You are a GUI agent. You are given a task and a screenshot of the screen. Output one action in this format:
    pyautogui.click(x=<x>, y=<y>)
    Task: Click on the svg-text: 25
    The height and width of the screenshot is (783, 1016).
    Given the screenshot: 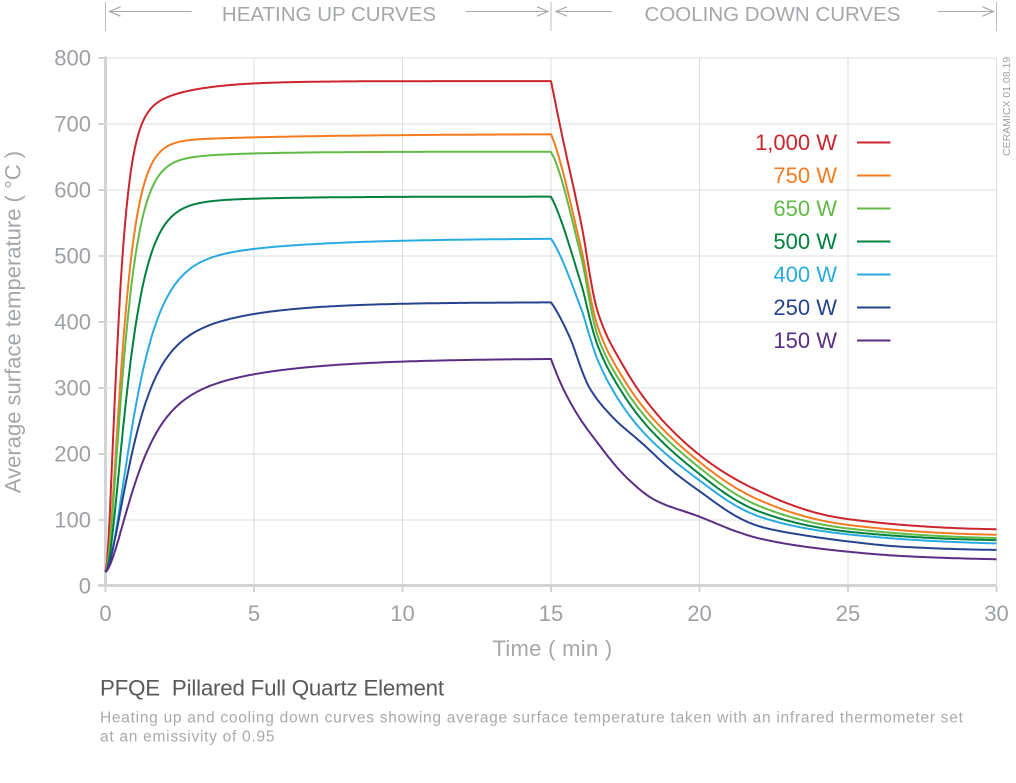 What is the action you would take?
    pyautogui.click(x=848, y=613)
    